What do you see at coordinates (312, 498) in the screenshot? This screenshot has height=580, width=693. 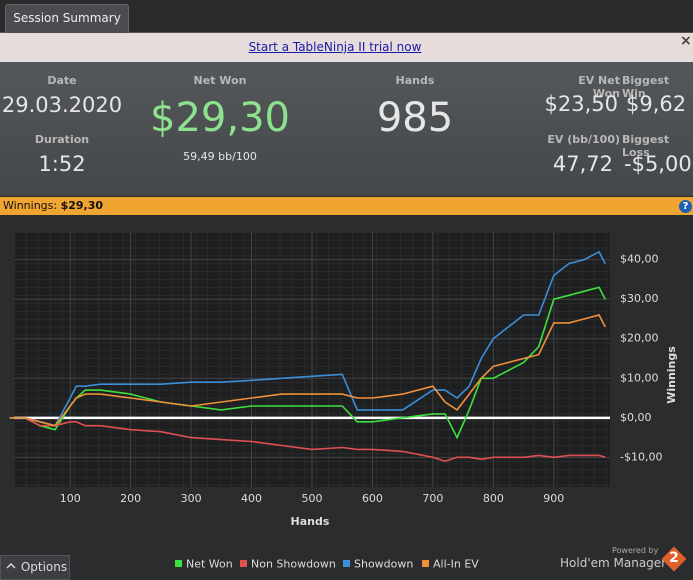 I see `x-tick-label: 500` at bounding box center [312, 498].